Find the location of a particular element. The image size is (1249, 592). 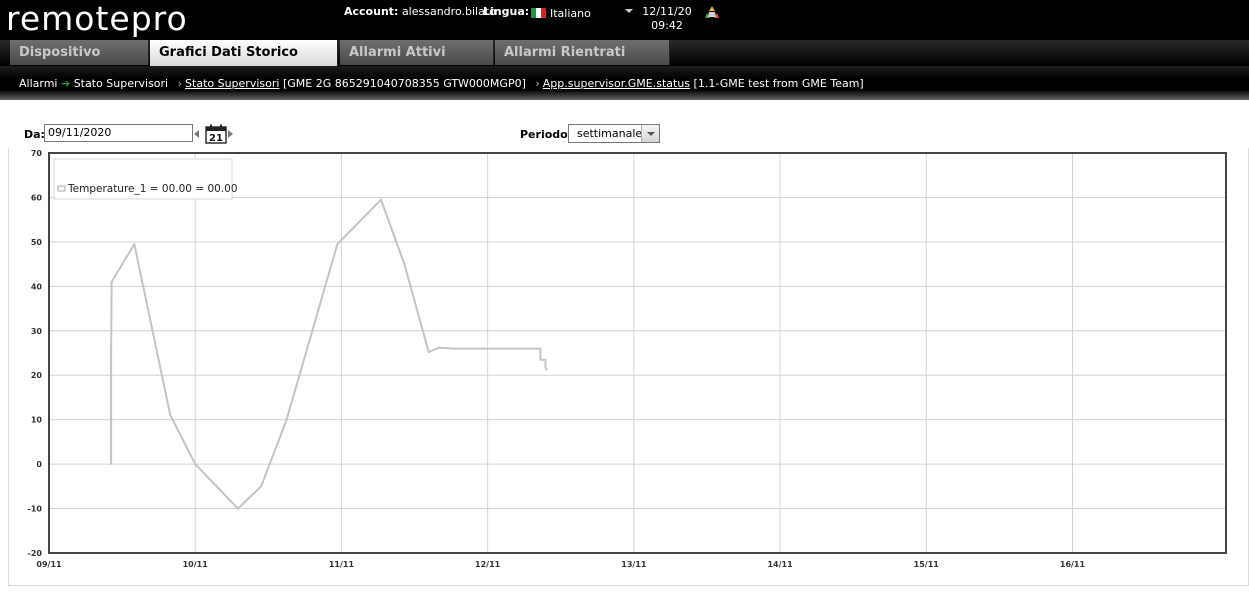

language-label: Lingua: is located at coordinates (506, 11).